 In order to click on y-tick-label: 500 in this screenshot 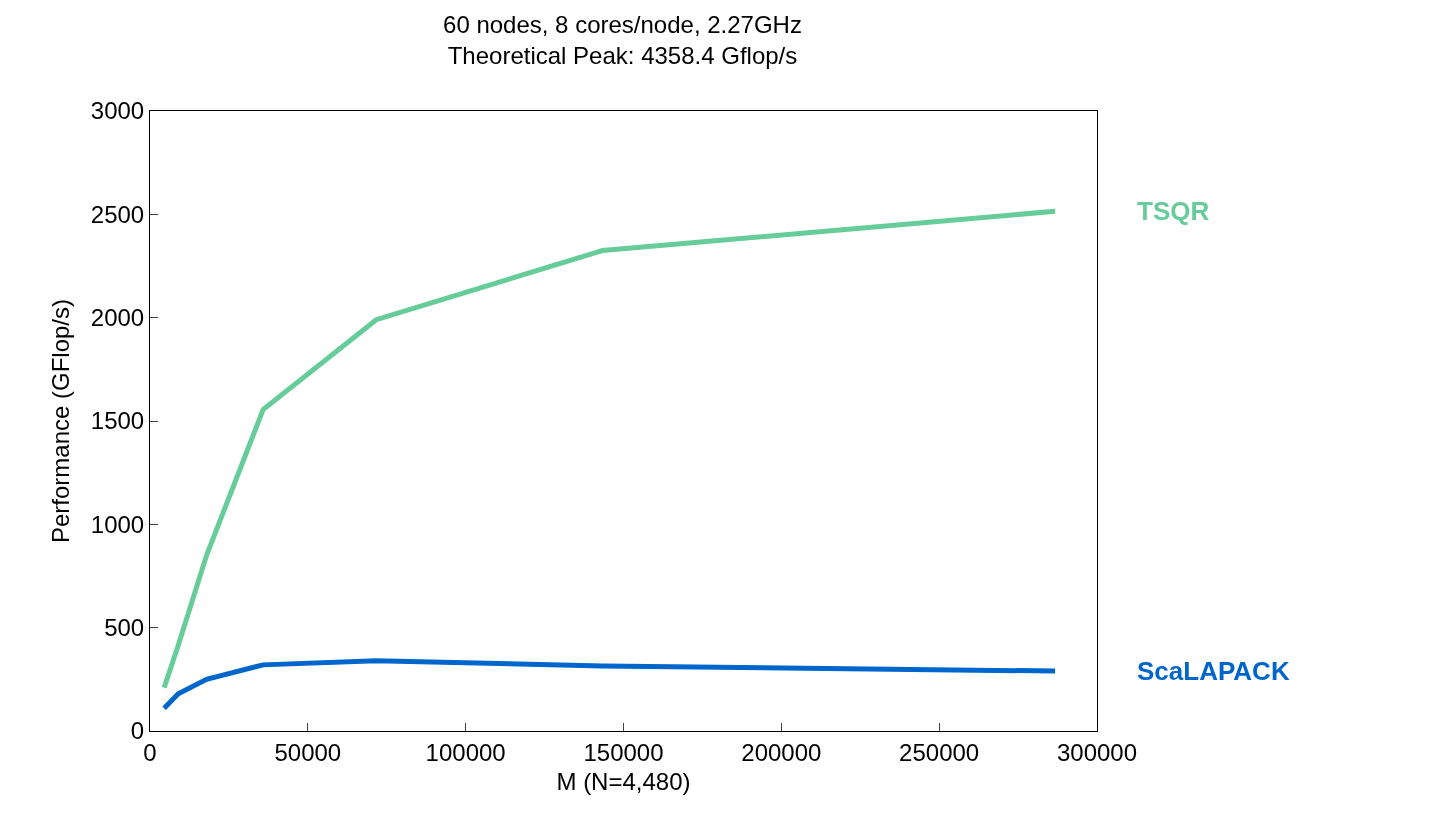, I will do `click(124, 628)`.